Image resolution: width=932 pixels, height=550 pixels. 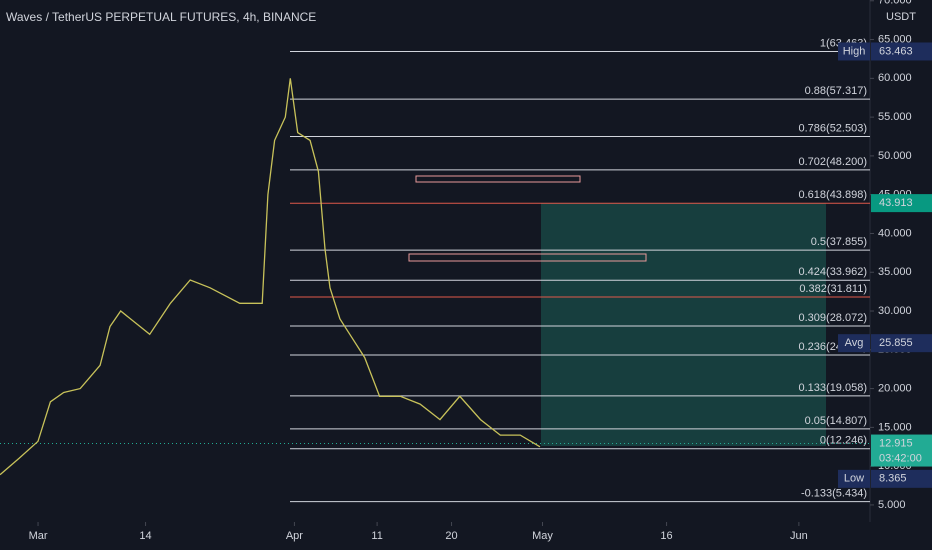 I want to click on fib-label: 0.133(19.058), so click(x=833, y=388).